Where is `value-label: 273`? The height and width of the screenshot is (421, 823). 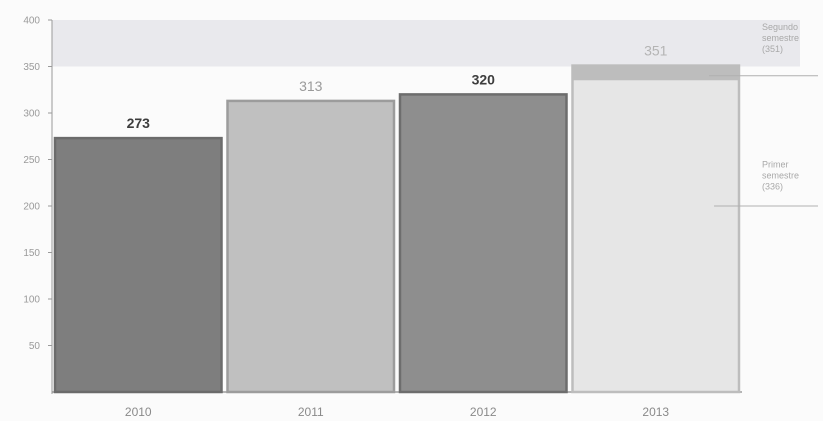
value-label: 273 is located at coordinates (139, 123).